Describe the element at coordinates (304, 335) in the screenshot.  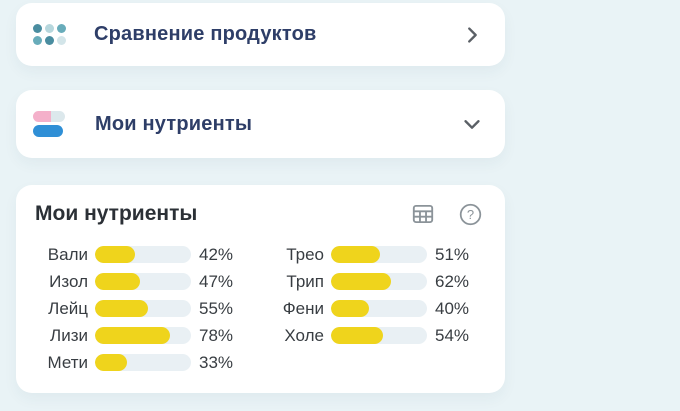
I see `nutrient-label: Холе` at that location.